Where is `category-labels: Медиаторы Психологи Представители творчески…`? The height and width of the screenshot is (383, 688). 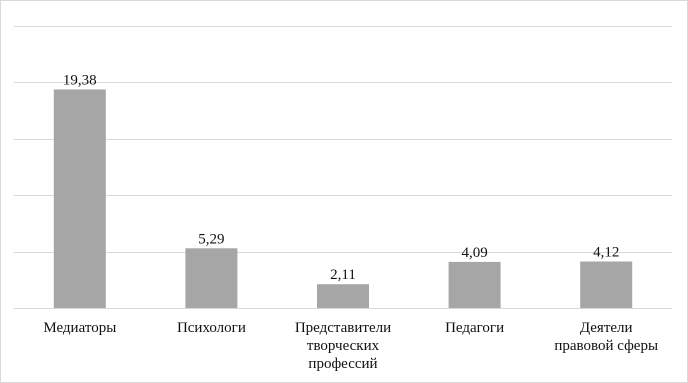
category-labels: Медиаторы Психологи Представители творчески… is located at coordinates (350, 346).